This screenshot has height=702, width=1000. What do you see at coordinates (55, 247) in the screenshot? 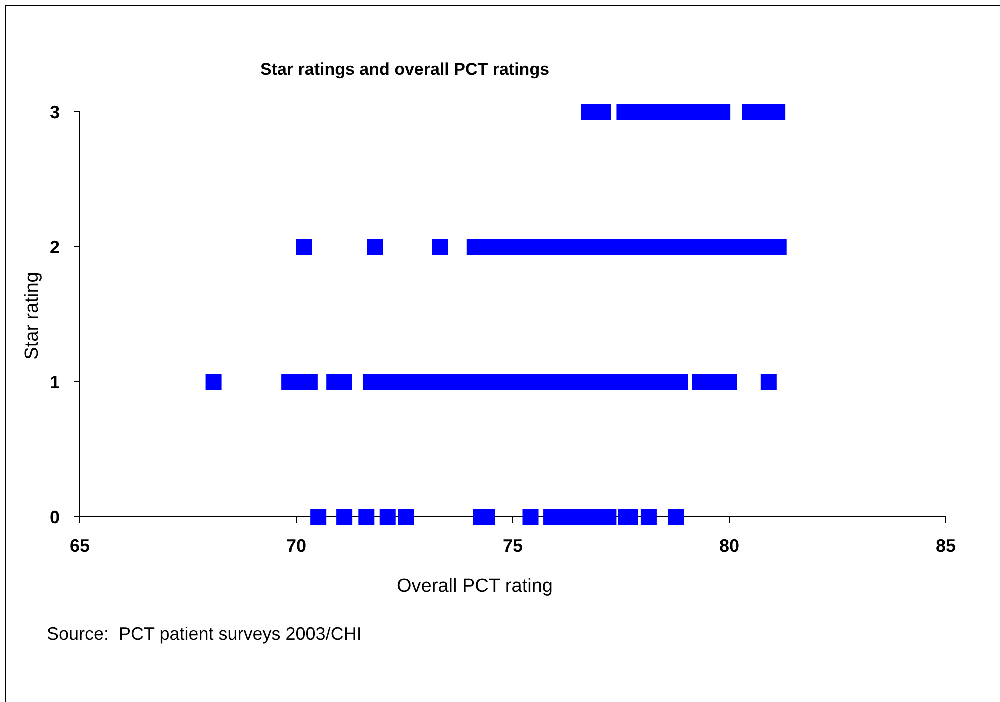
I see `y-tick-label: 2` at bounding box center [55, 247].